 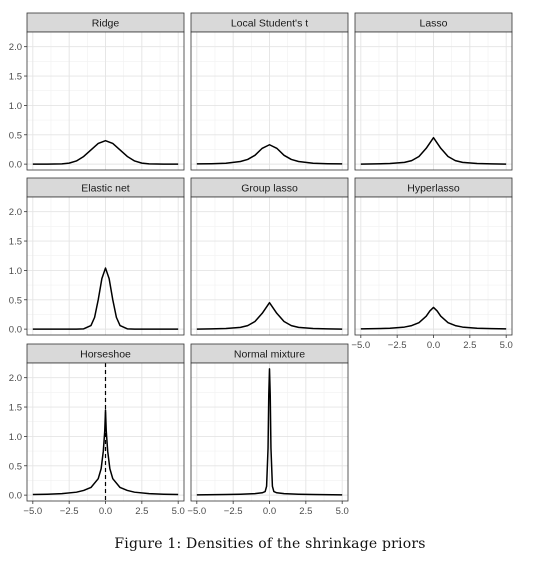 I want to click on panel-hyperlasso: Hyperlasso −5.0 −2.5 0.0 2.5 5.0, so click(x=432, y=264).